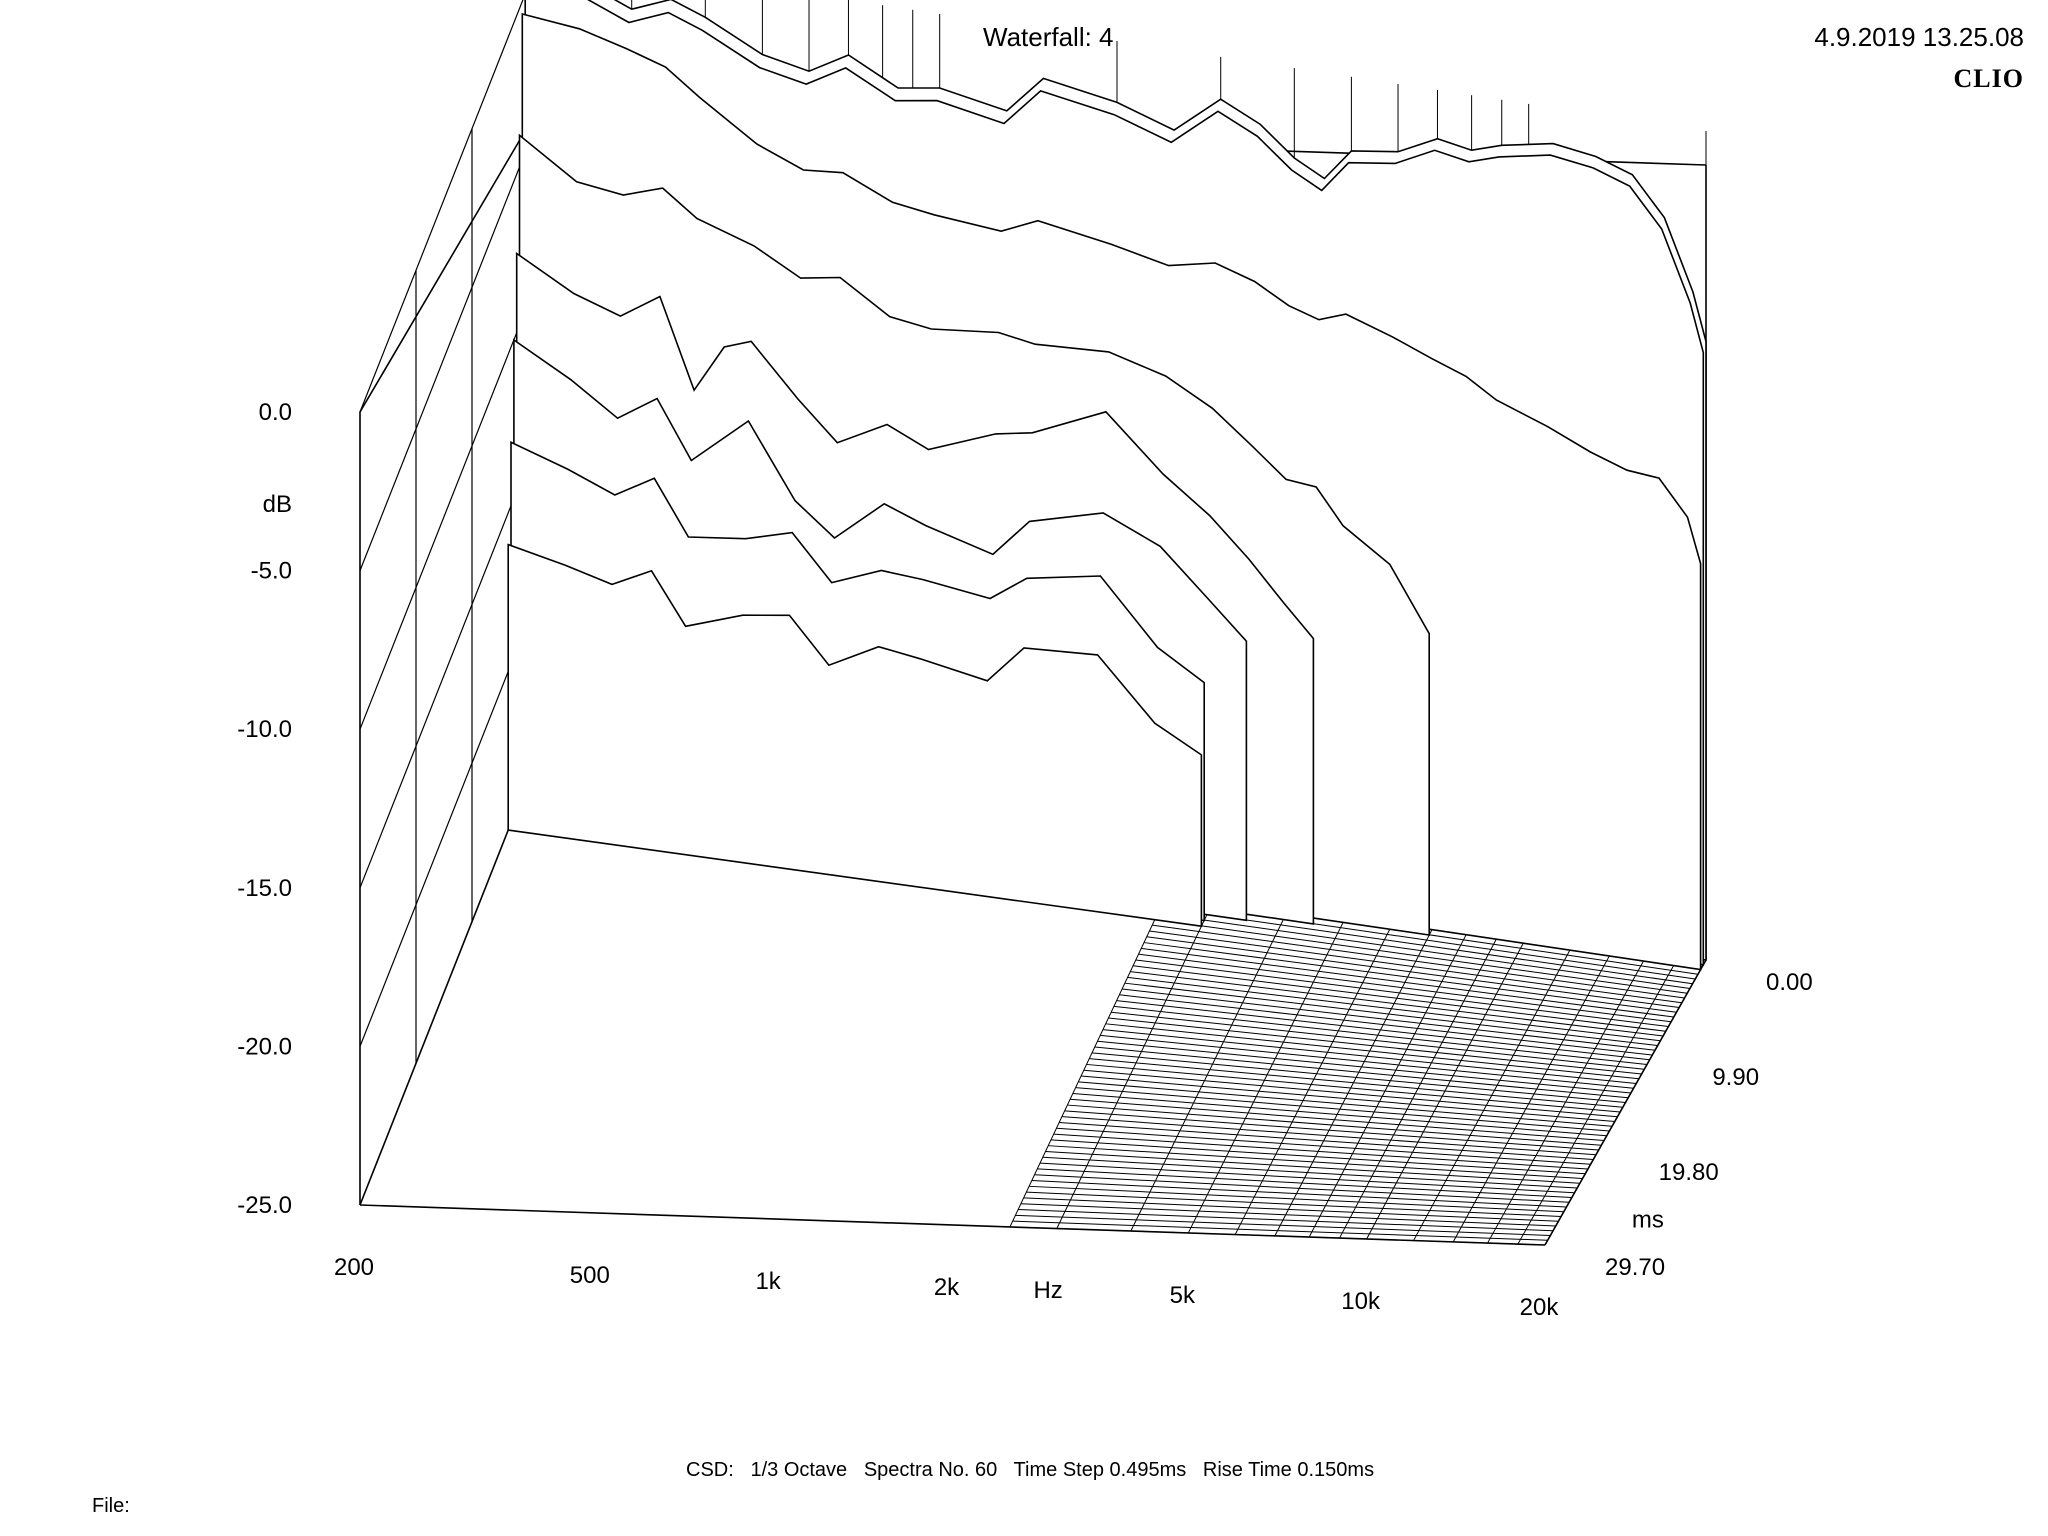 Image resolution: width=2048 pixels, height=1536 pixels. Describe the element at coordinates (264, 888) in the screenshot. I see `y-tick-label: -15.0` at that location.